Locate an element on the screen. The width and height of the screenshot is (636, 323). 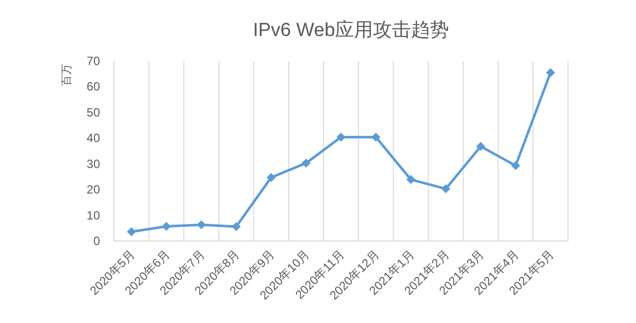
y-tick-label: 0 is located at coordinates (96, 241).